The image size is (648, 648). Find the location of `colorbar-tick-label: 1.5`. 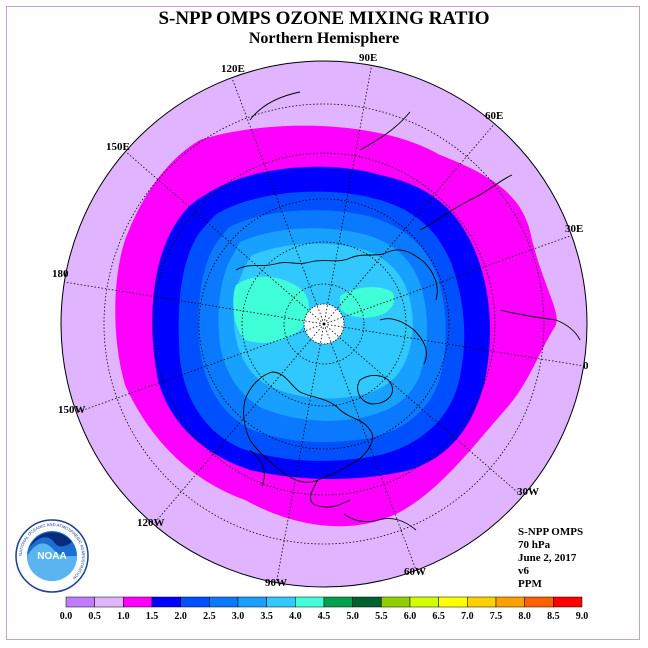

colorbar-tick-label: 1.5 is located at coordinates (152, 616).